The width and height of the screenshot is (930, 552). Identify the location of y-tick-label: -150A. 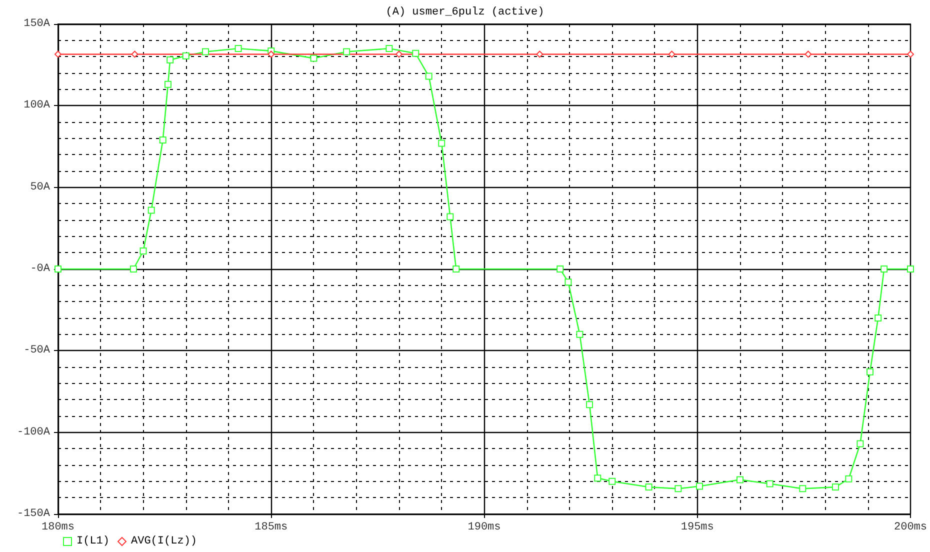
(33, 514).